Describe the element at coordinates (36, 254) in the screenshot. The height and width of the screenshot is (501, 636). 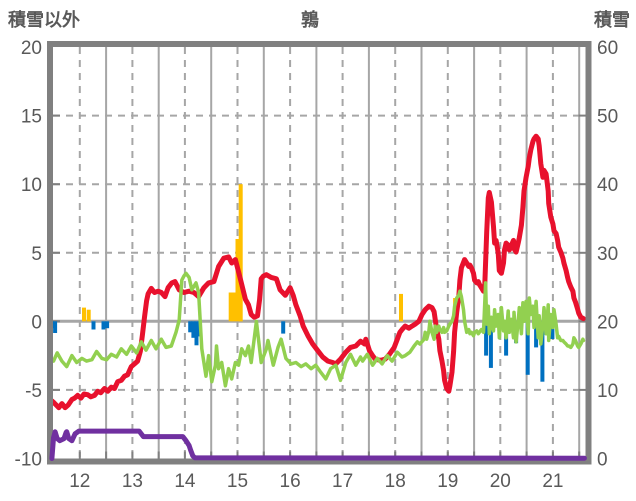
I see `y-left-tick-label: 5` at that location.